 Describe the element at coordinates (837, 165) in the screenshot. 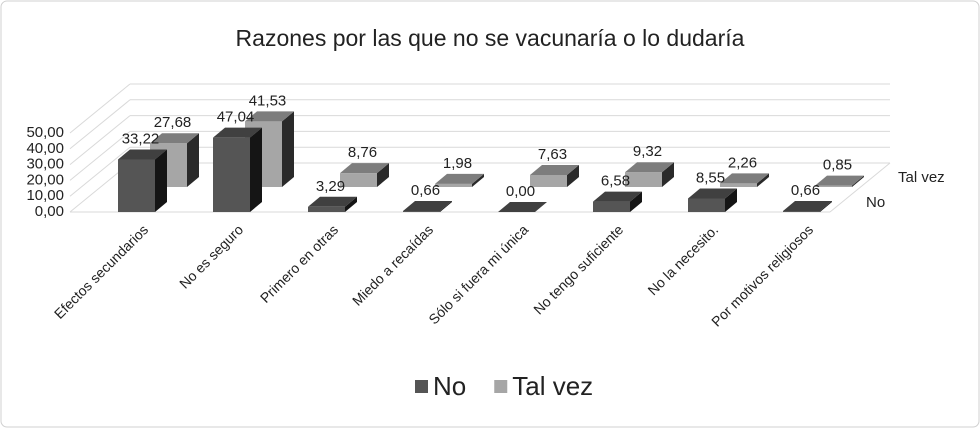

I see `data-label: 0,85` at that location.